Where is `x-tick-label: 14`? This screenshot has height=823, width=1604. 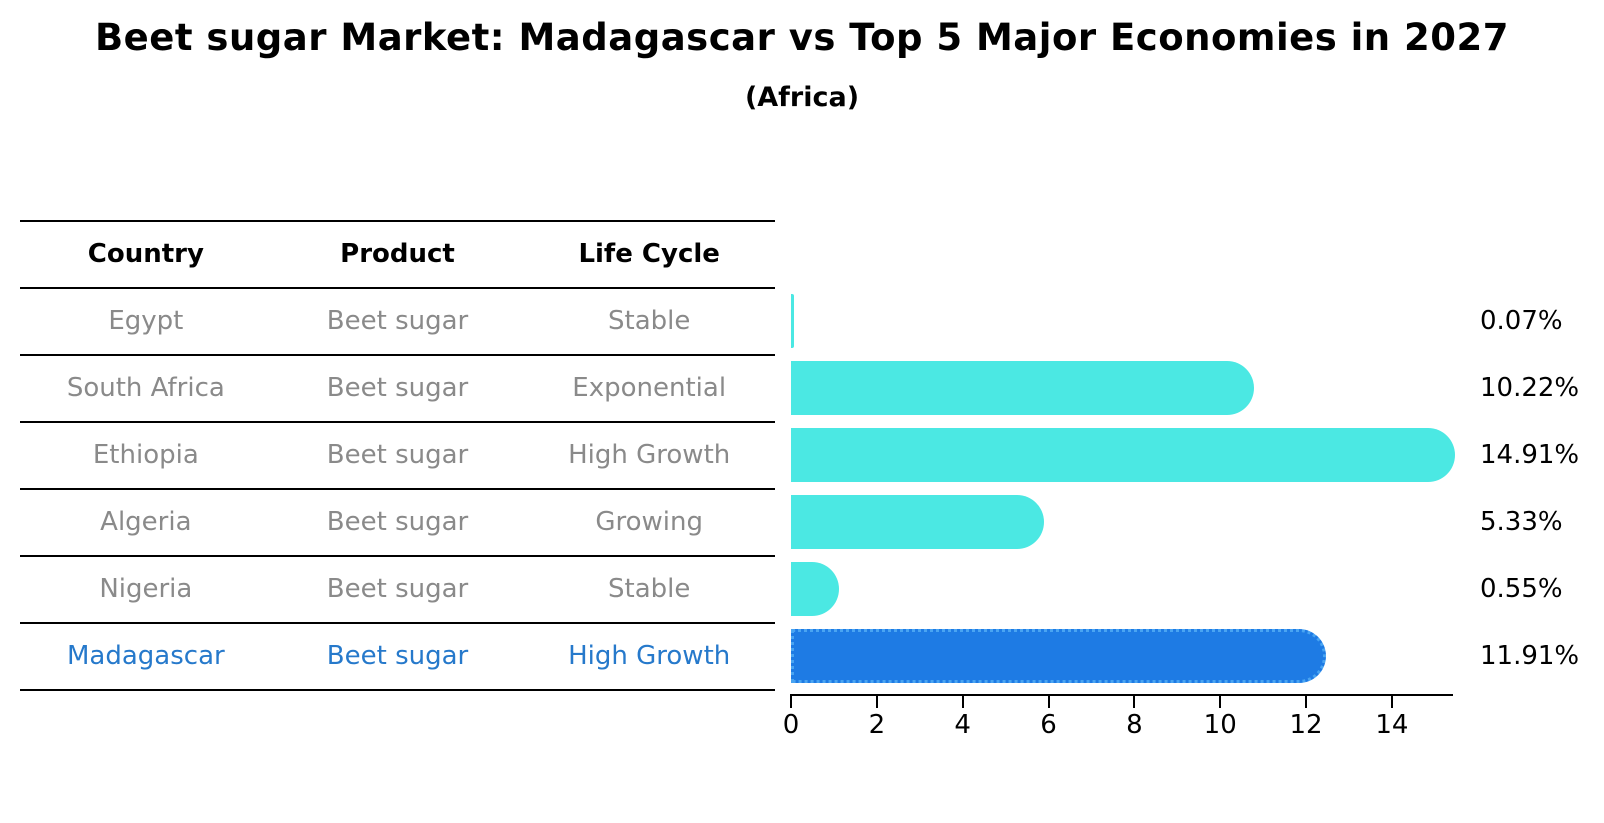
x-tick-label: 14 is located at coordinates (1392, 725).